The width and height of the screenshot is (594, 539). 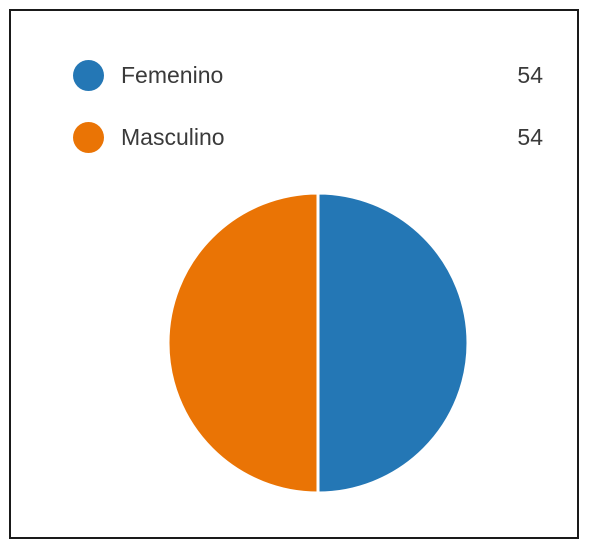 I want to click on legend-item-masculino: Masculino 54, so click(x=308, y=137).